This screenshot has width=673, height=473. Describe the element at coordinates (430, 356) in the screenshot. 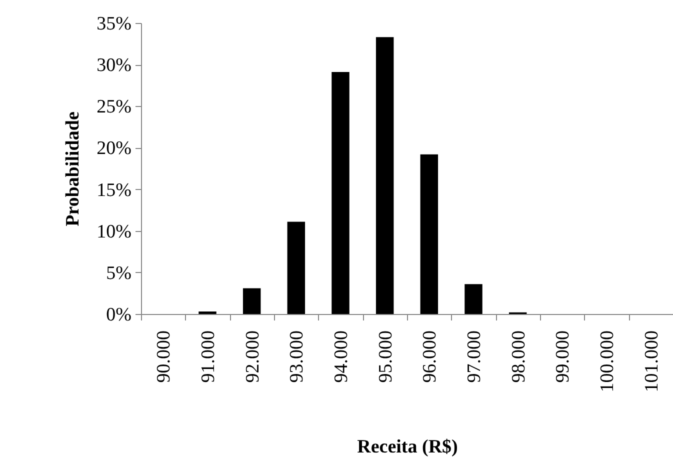

I see `x-tick-label: 96.000` at that location.